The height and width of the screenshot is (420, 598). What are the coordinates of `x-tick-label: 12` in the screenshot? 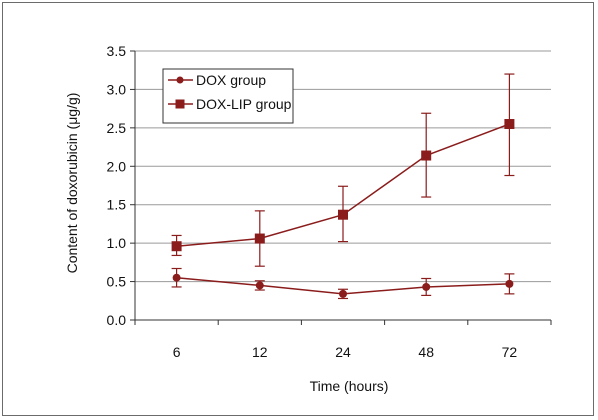 It's located at (260, 352).